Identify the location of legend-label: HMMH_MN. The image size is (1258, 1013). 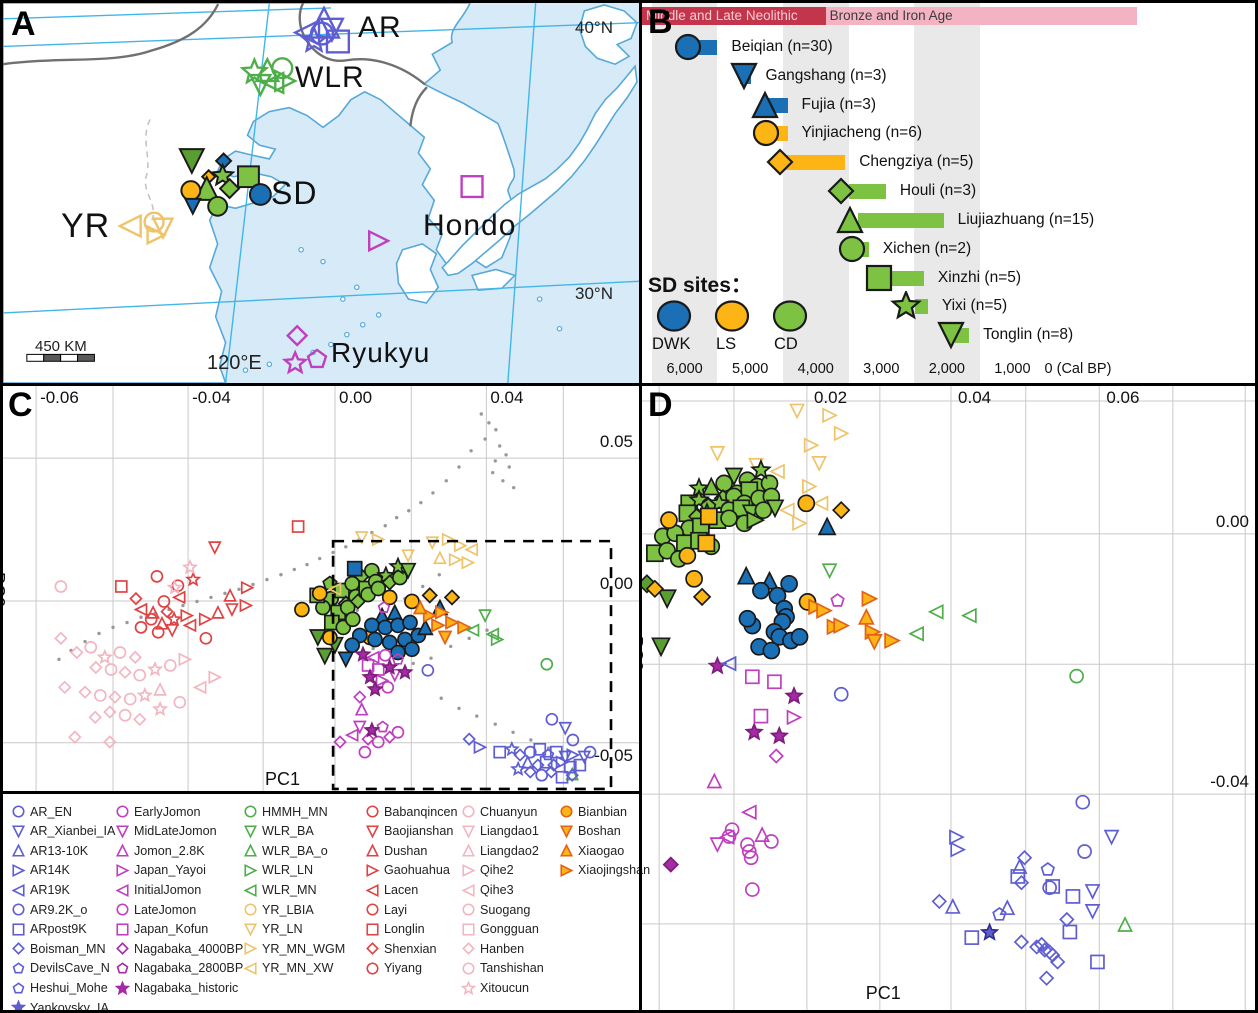
(295, 811).